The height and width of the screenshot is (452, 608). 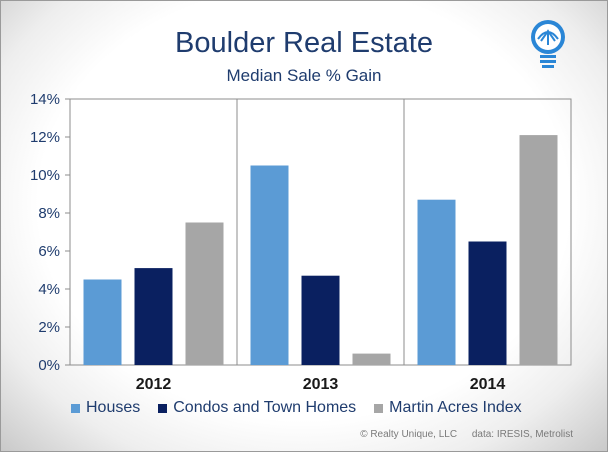 I want to click on chart-subtitle: Median Sale % Gain, so click(x=304, y=75).